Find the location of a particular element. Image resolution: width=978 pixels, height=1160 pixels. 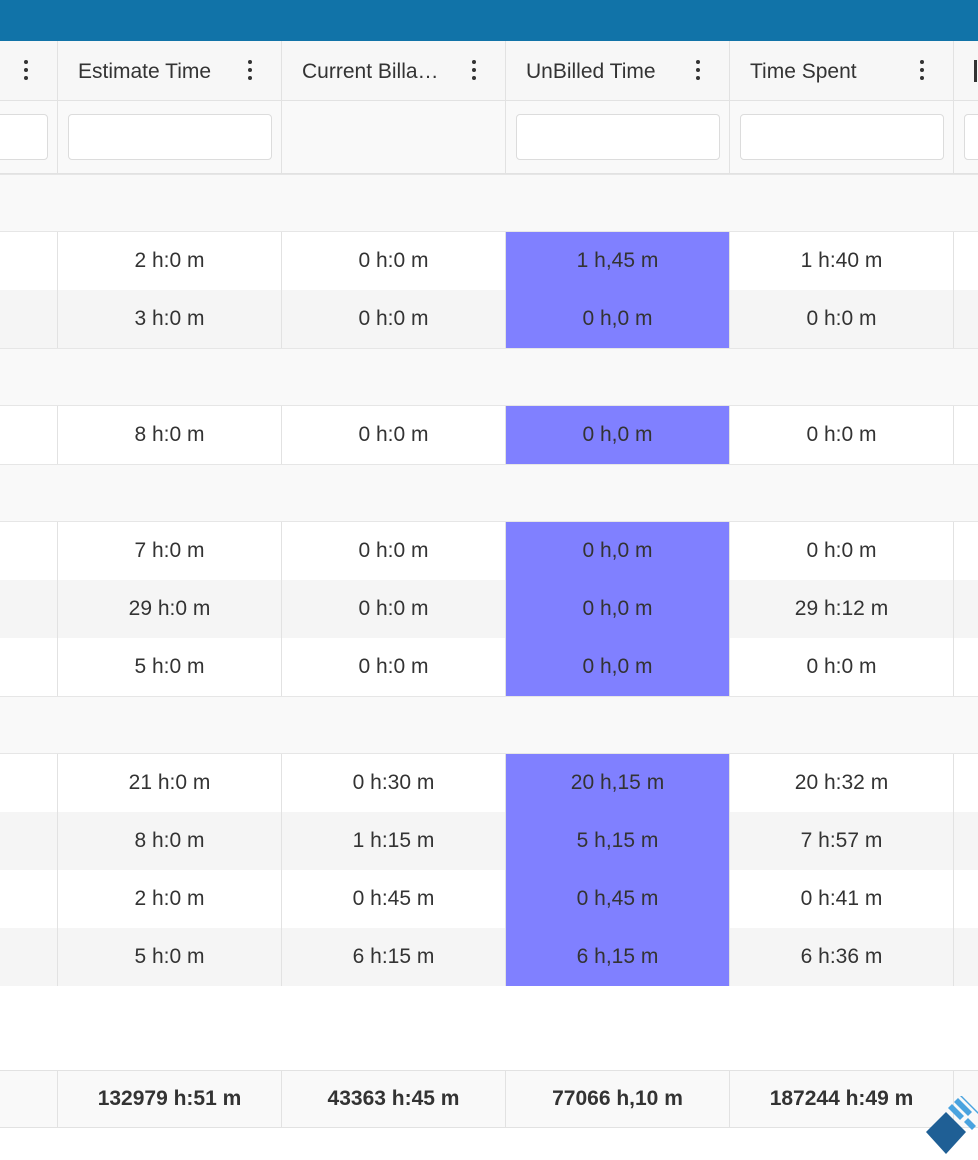

total-estimate-time: 132979 h:51 m is located at coordinates (170, 1099).